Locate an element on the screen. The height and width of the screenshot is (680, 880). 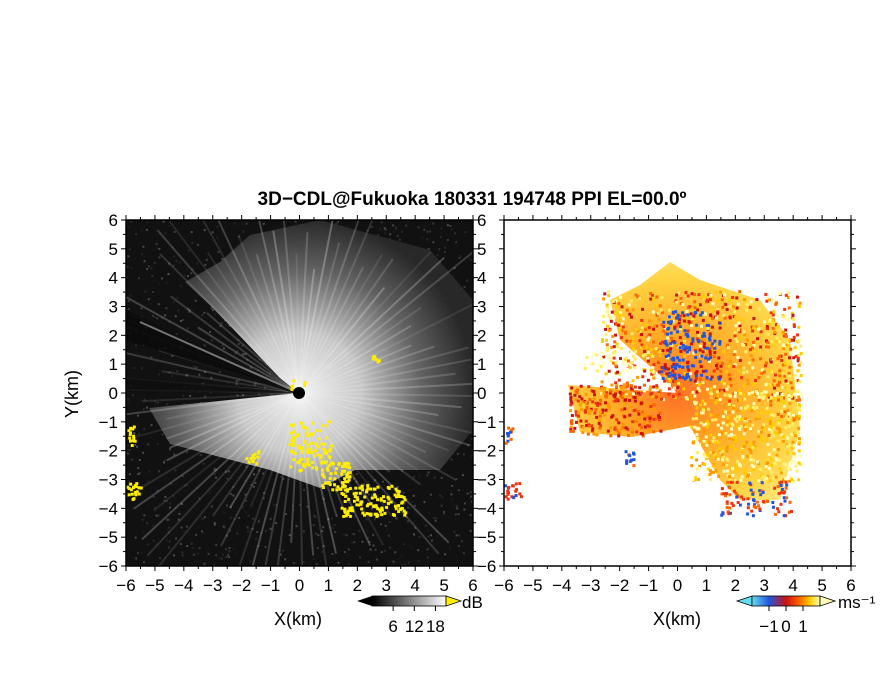
velocity-x-tick-label: −5 is located at coordinates (532, 585).